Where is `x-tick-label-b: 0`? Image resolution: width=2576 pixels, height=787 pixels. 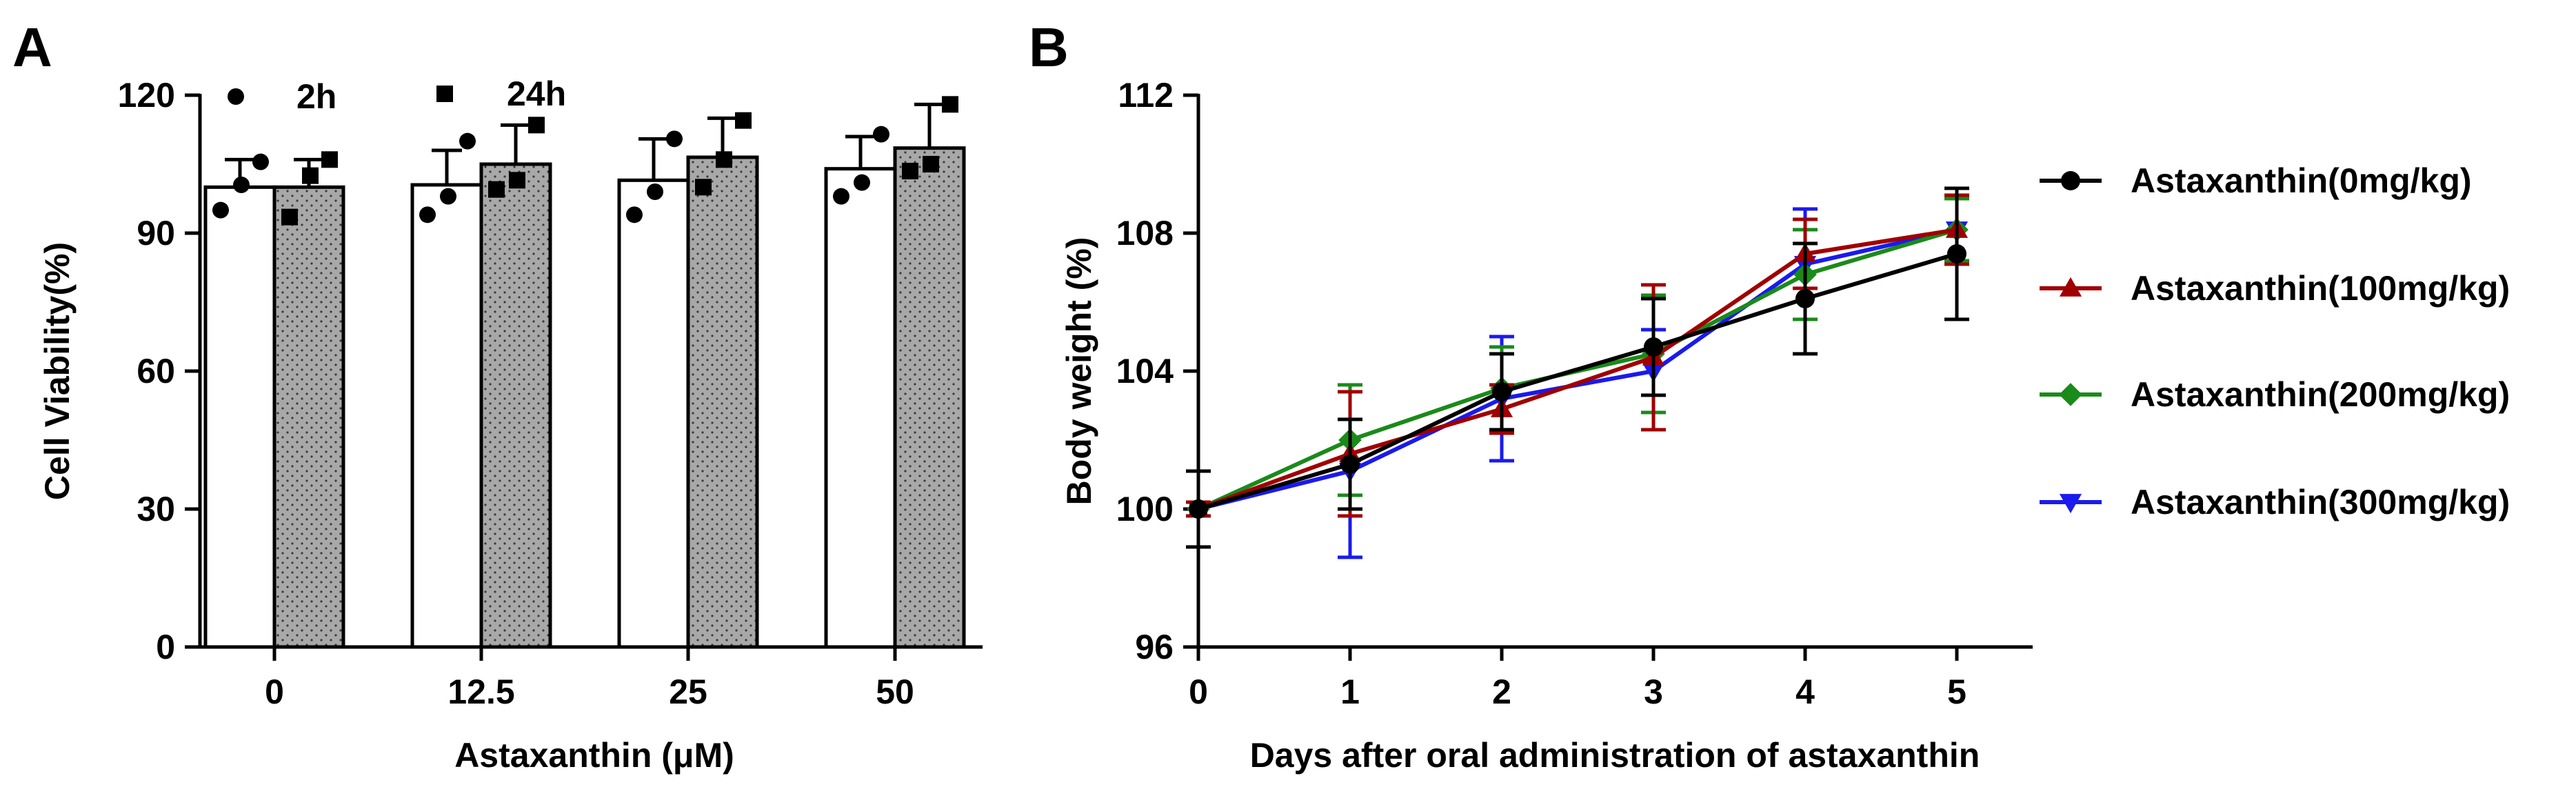 x-tick-label-b: 0 is located at coordinates (1198, 692).